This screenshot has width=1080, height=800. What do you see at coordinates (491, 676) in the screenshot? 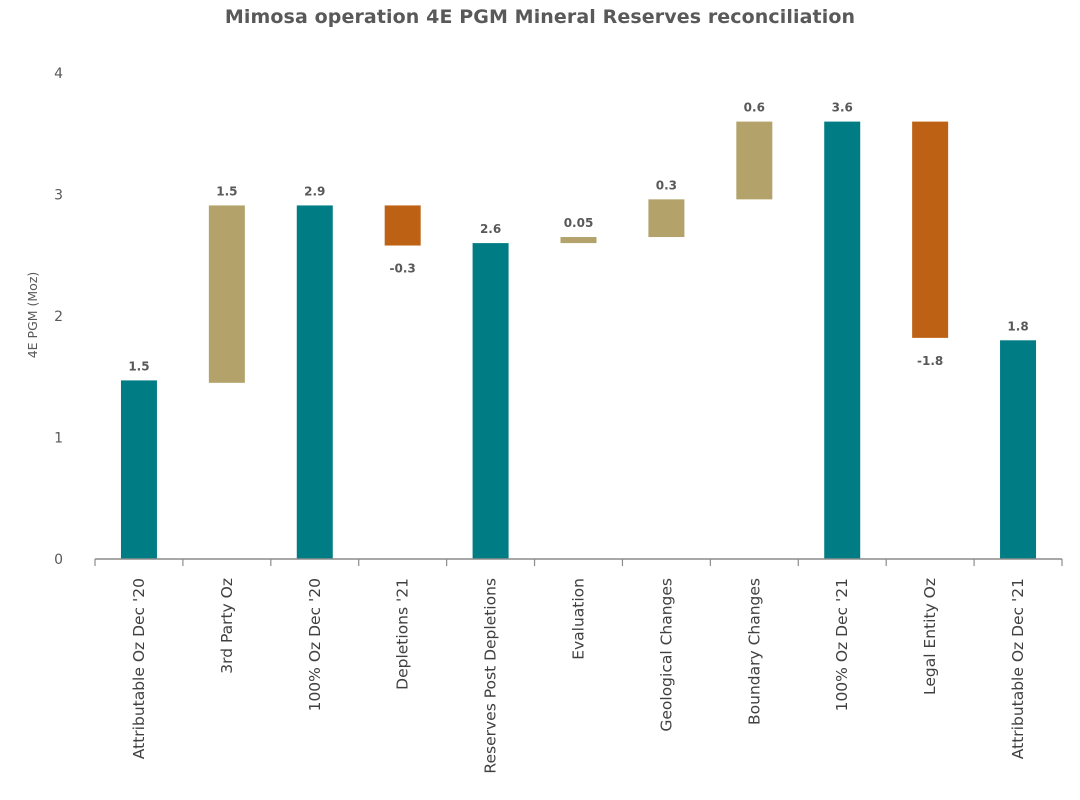
I see `x-category-label: Reserves Post Depletions` at bounding box center [491, 676].